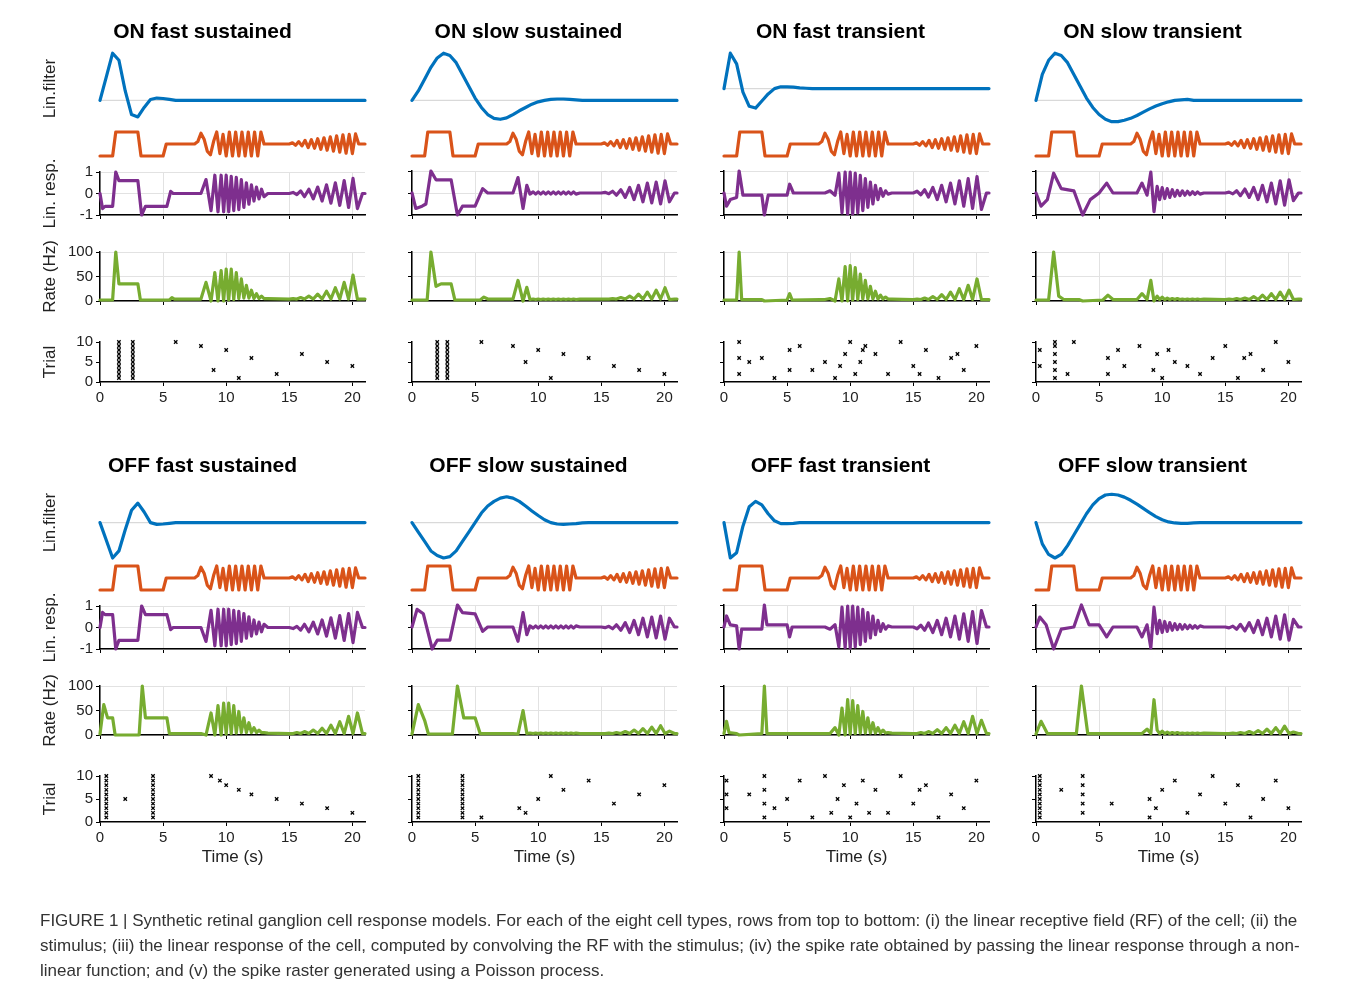  Describe the element at coordinates (1162, 837) in the screenshot. I see `x-tick-label: 10` at that location.